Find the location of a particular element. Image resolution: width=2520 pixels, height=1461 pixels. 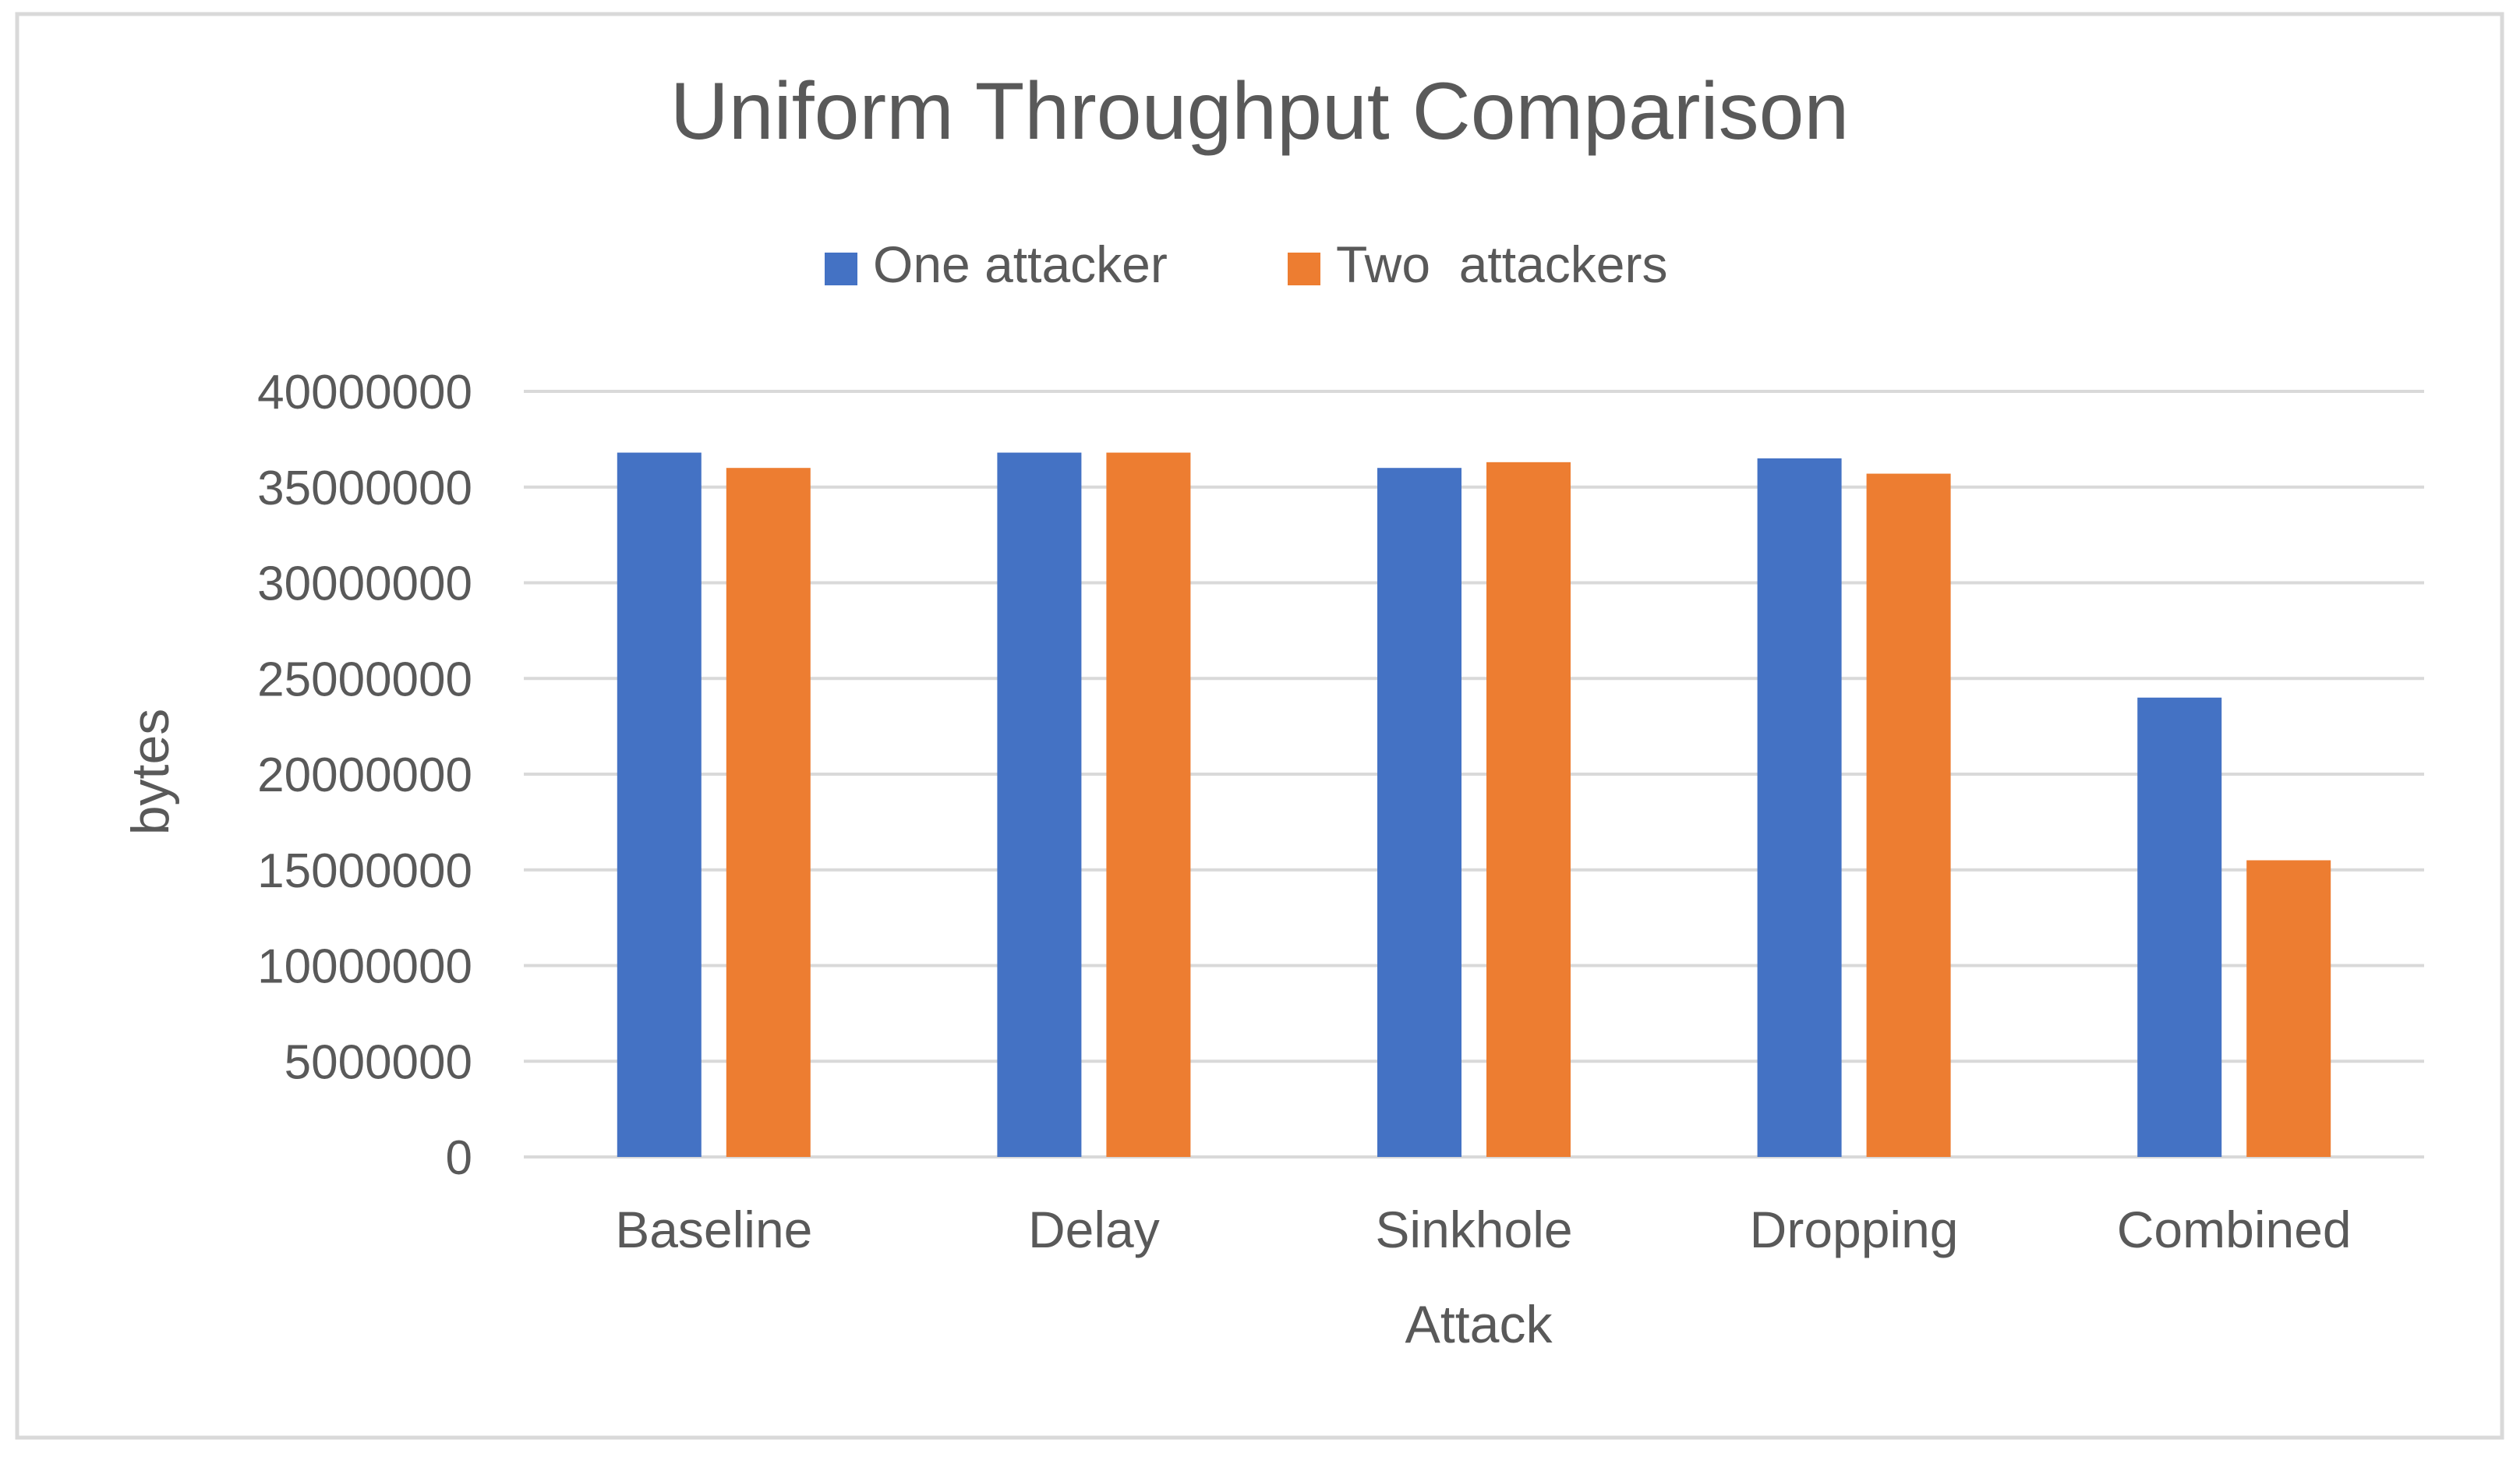

y-tick-label: 20000000 is located at coordinates (365, 775).